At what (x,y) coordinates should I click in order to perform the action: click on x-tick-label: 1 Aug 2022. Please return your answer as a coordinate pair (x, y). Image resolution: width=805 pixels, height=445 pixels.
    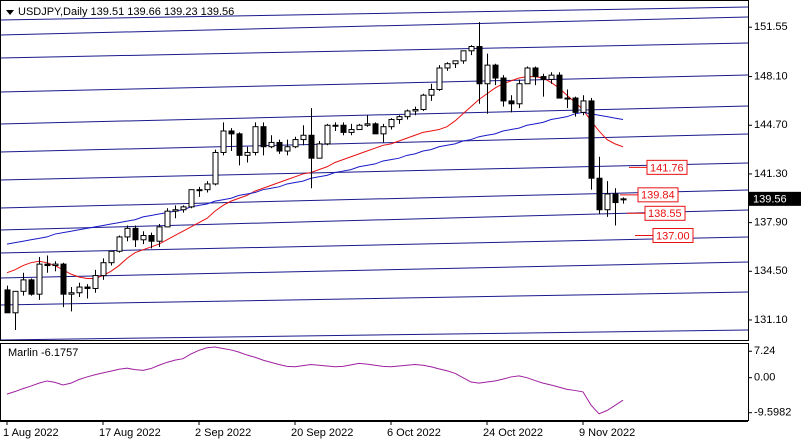
    Looking at the image, I should click on (31, 433).